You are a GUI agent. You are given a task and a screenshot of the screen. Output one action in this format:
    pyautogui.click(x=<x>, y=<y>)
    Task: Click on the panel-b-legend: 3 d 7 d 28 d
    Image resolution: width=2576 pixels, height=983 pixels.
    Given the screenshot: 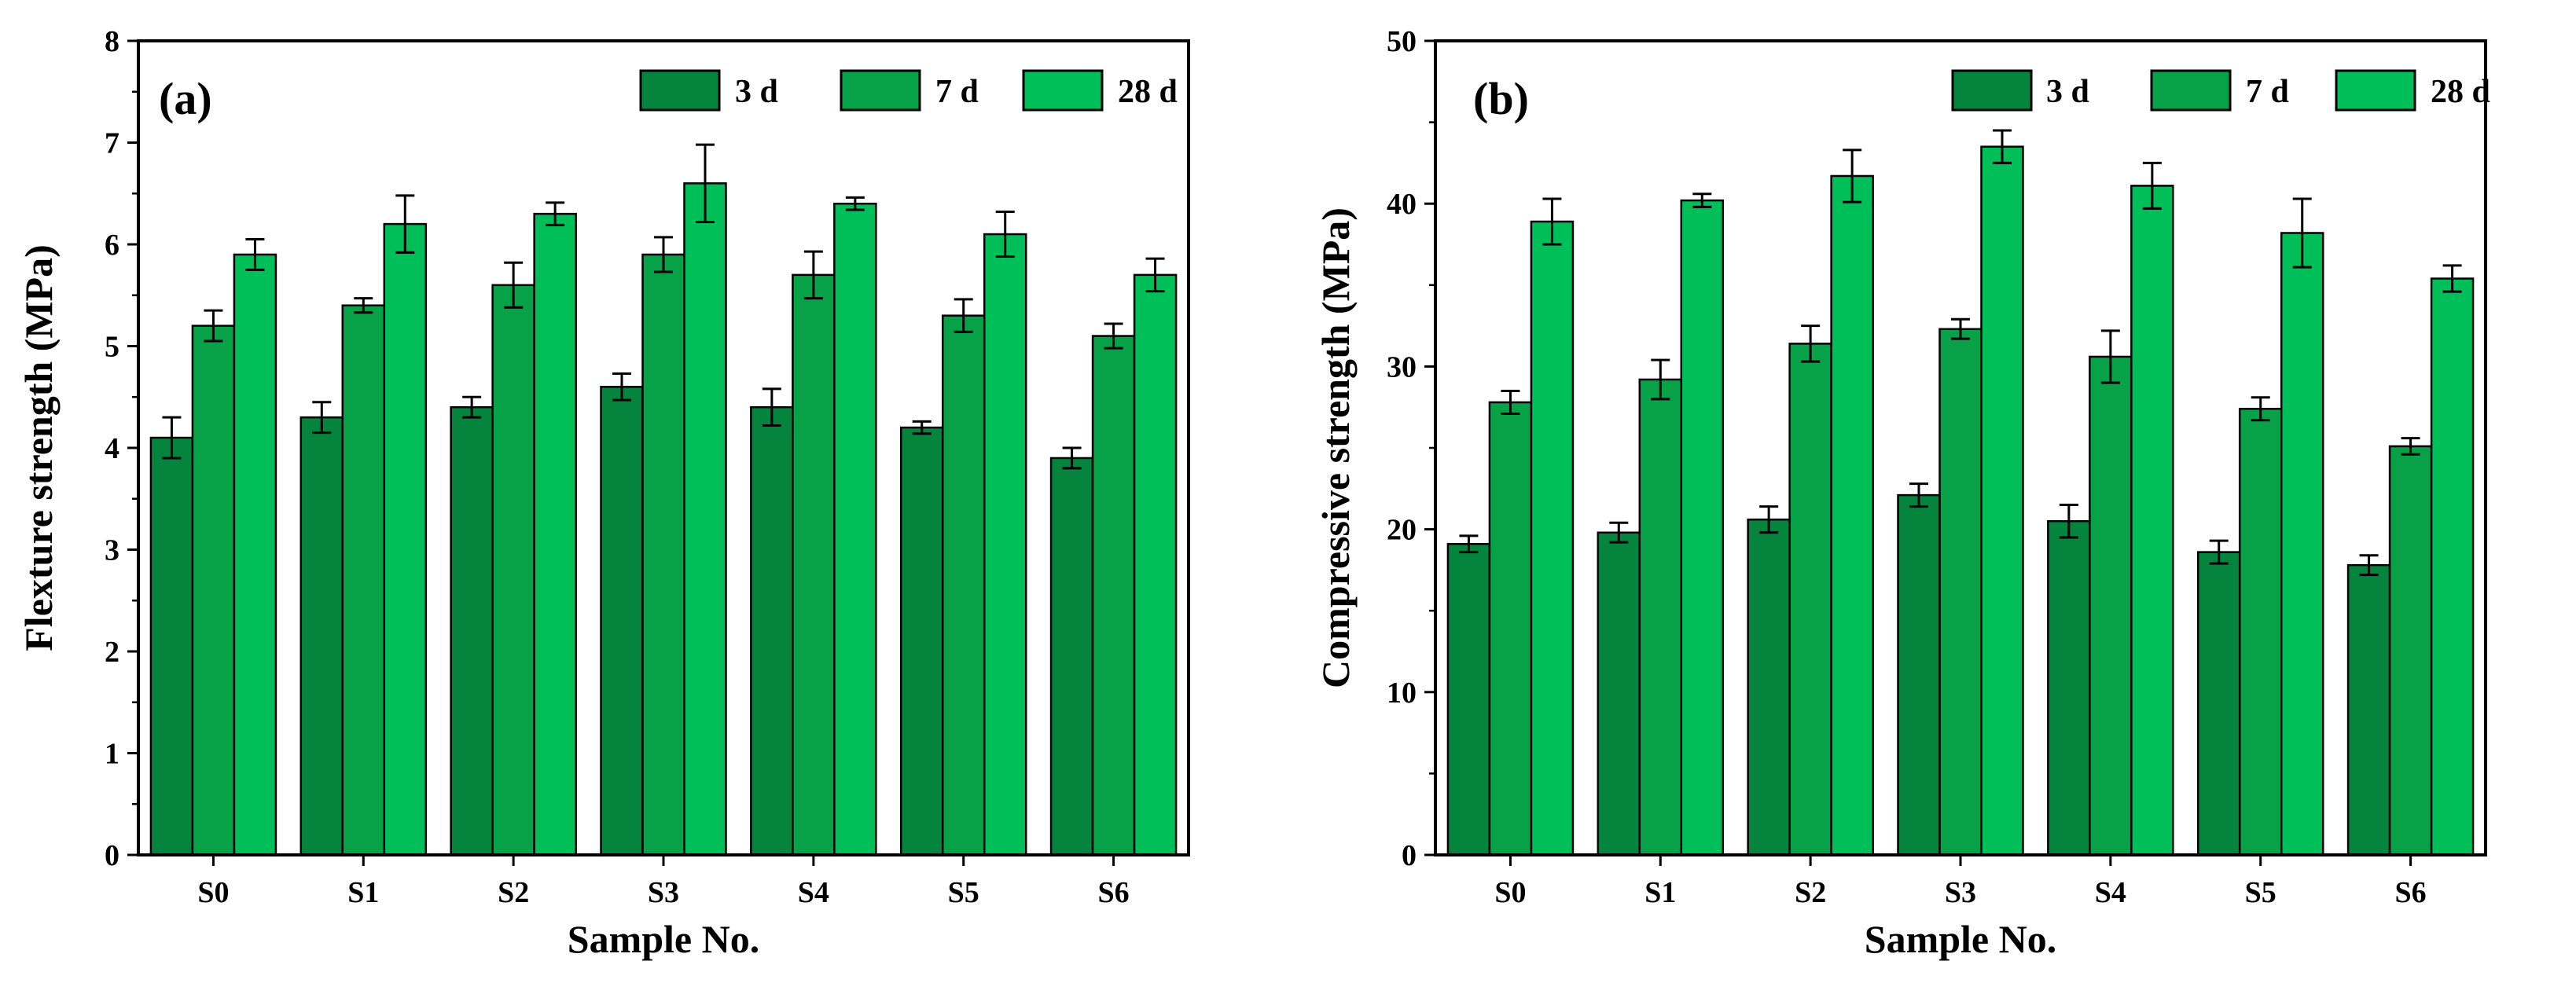 What is the action you would take?
    pyautogui.click(x=2220, y=91)
    